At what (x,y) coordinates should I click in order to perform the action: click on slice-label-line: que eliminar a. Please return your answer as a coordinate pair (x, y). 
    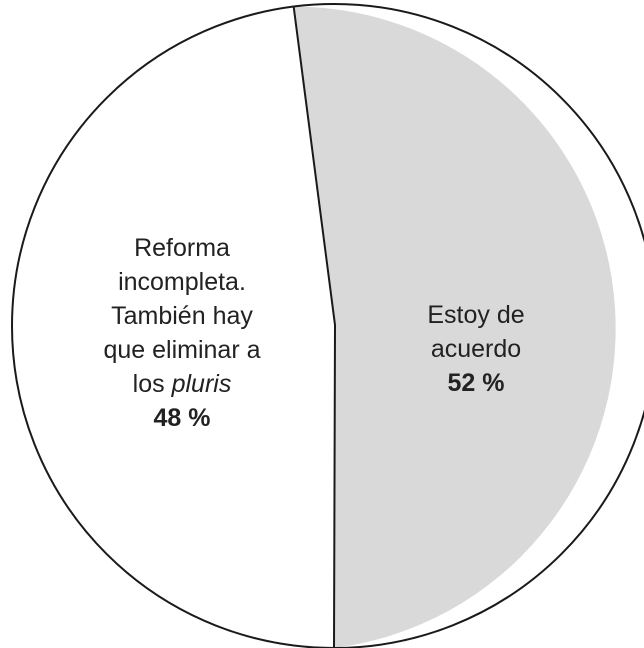
    Looking at the image, I should click on (182, 350).